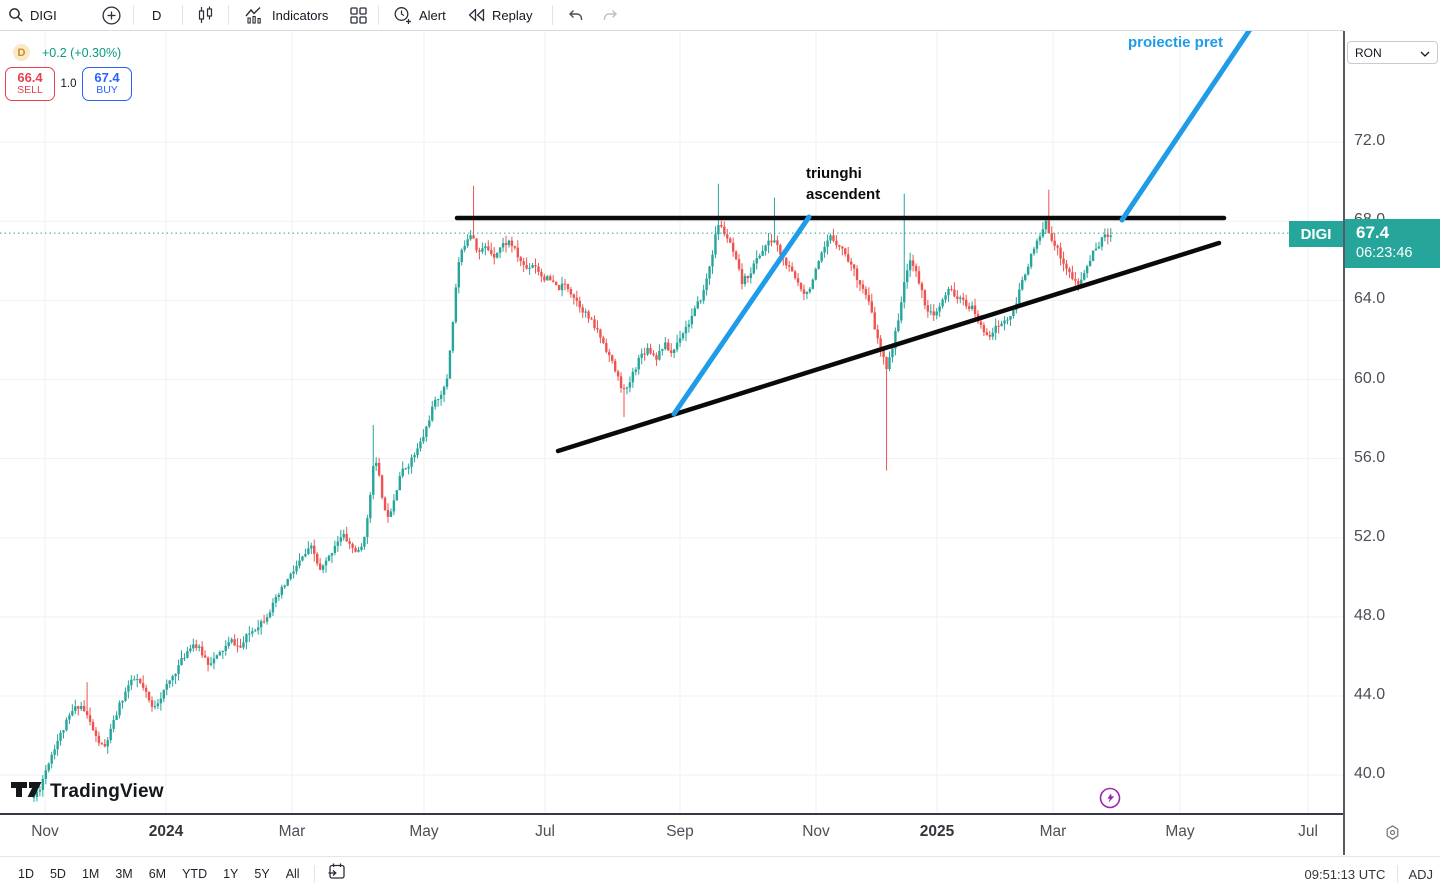 The image size is (1440, 891). Describe the element at coordinates (888, 347) in the screenshot. I see `support_line` at that location.